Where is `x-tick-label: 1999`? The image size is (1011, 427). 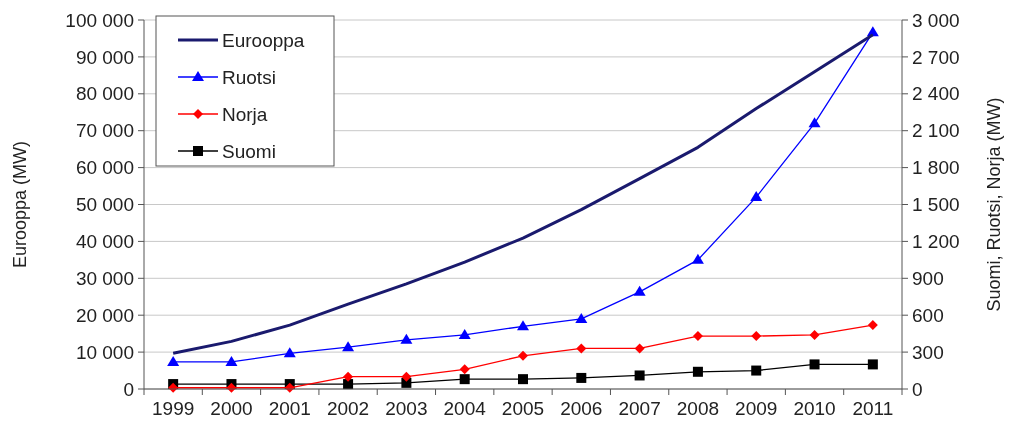
x-tick-label: 1999 is located at coordinates (173, 408).